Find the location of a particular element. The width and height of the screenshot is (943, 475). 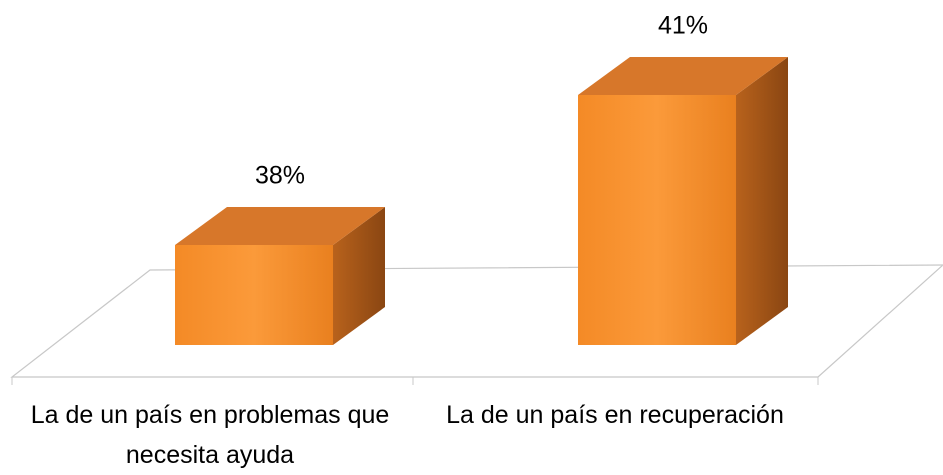

value-label: 41% is located at coordinates (683, 26).